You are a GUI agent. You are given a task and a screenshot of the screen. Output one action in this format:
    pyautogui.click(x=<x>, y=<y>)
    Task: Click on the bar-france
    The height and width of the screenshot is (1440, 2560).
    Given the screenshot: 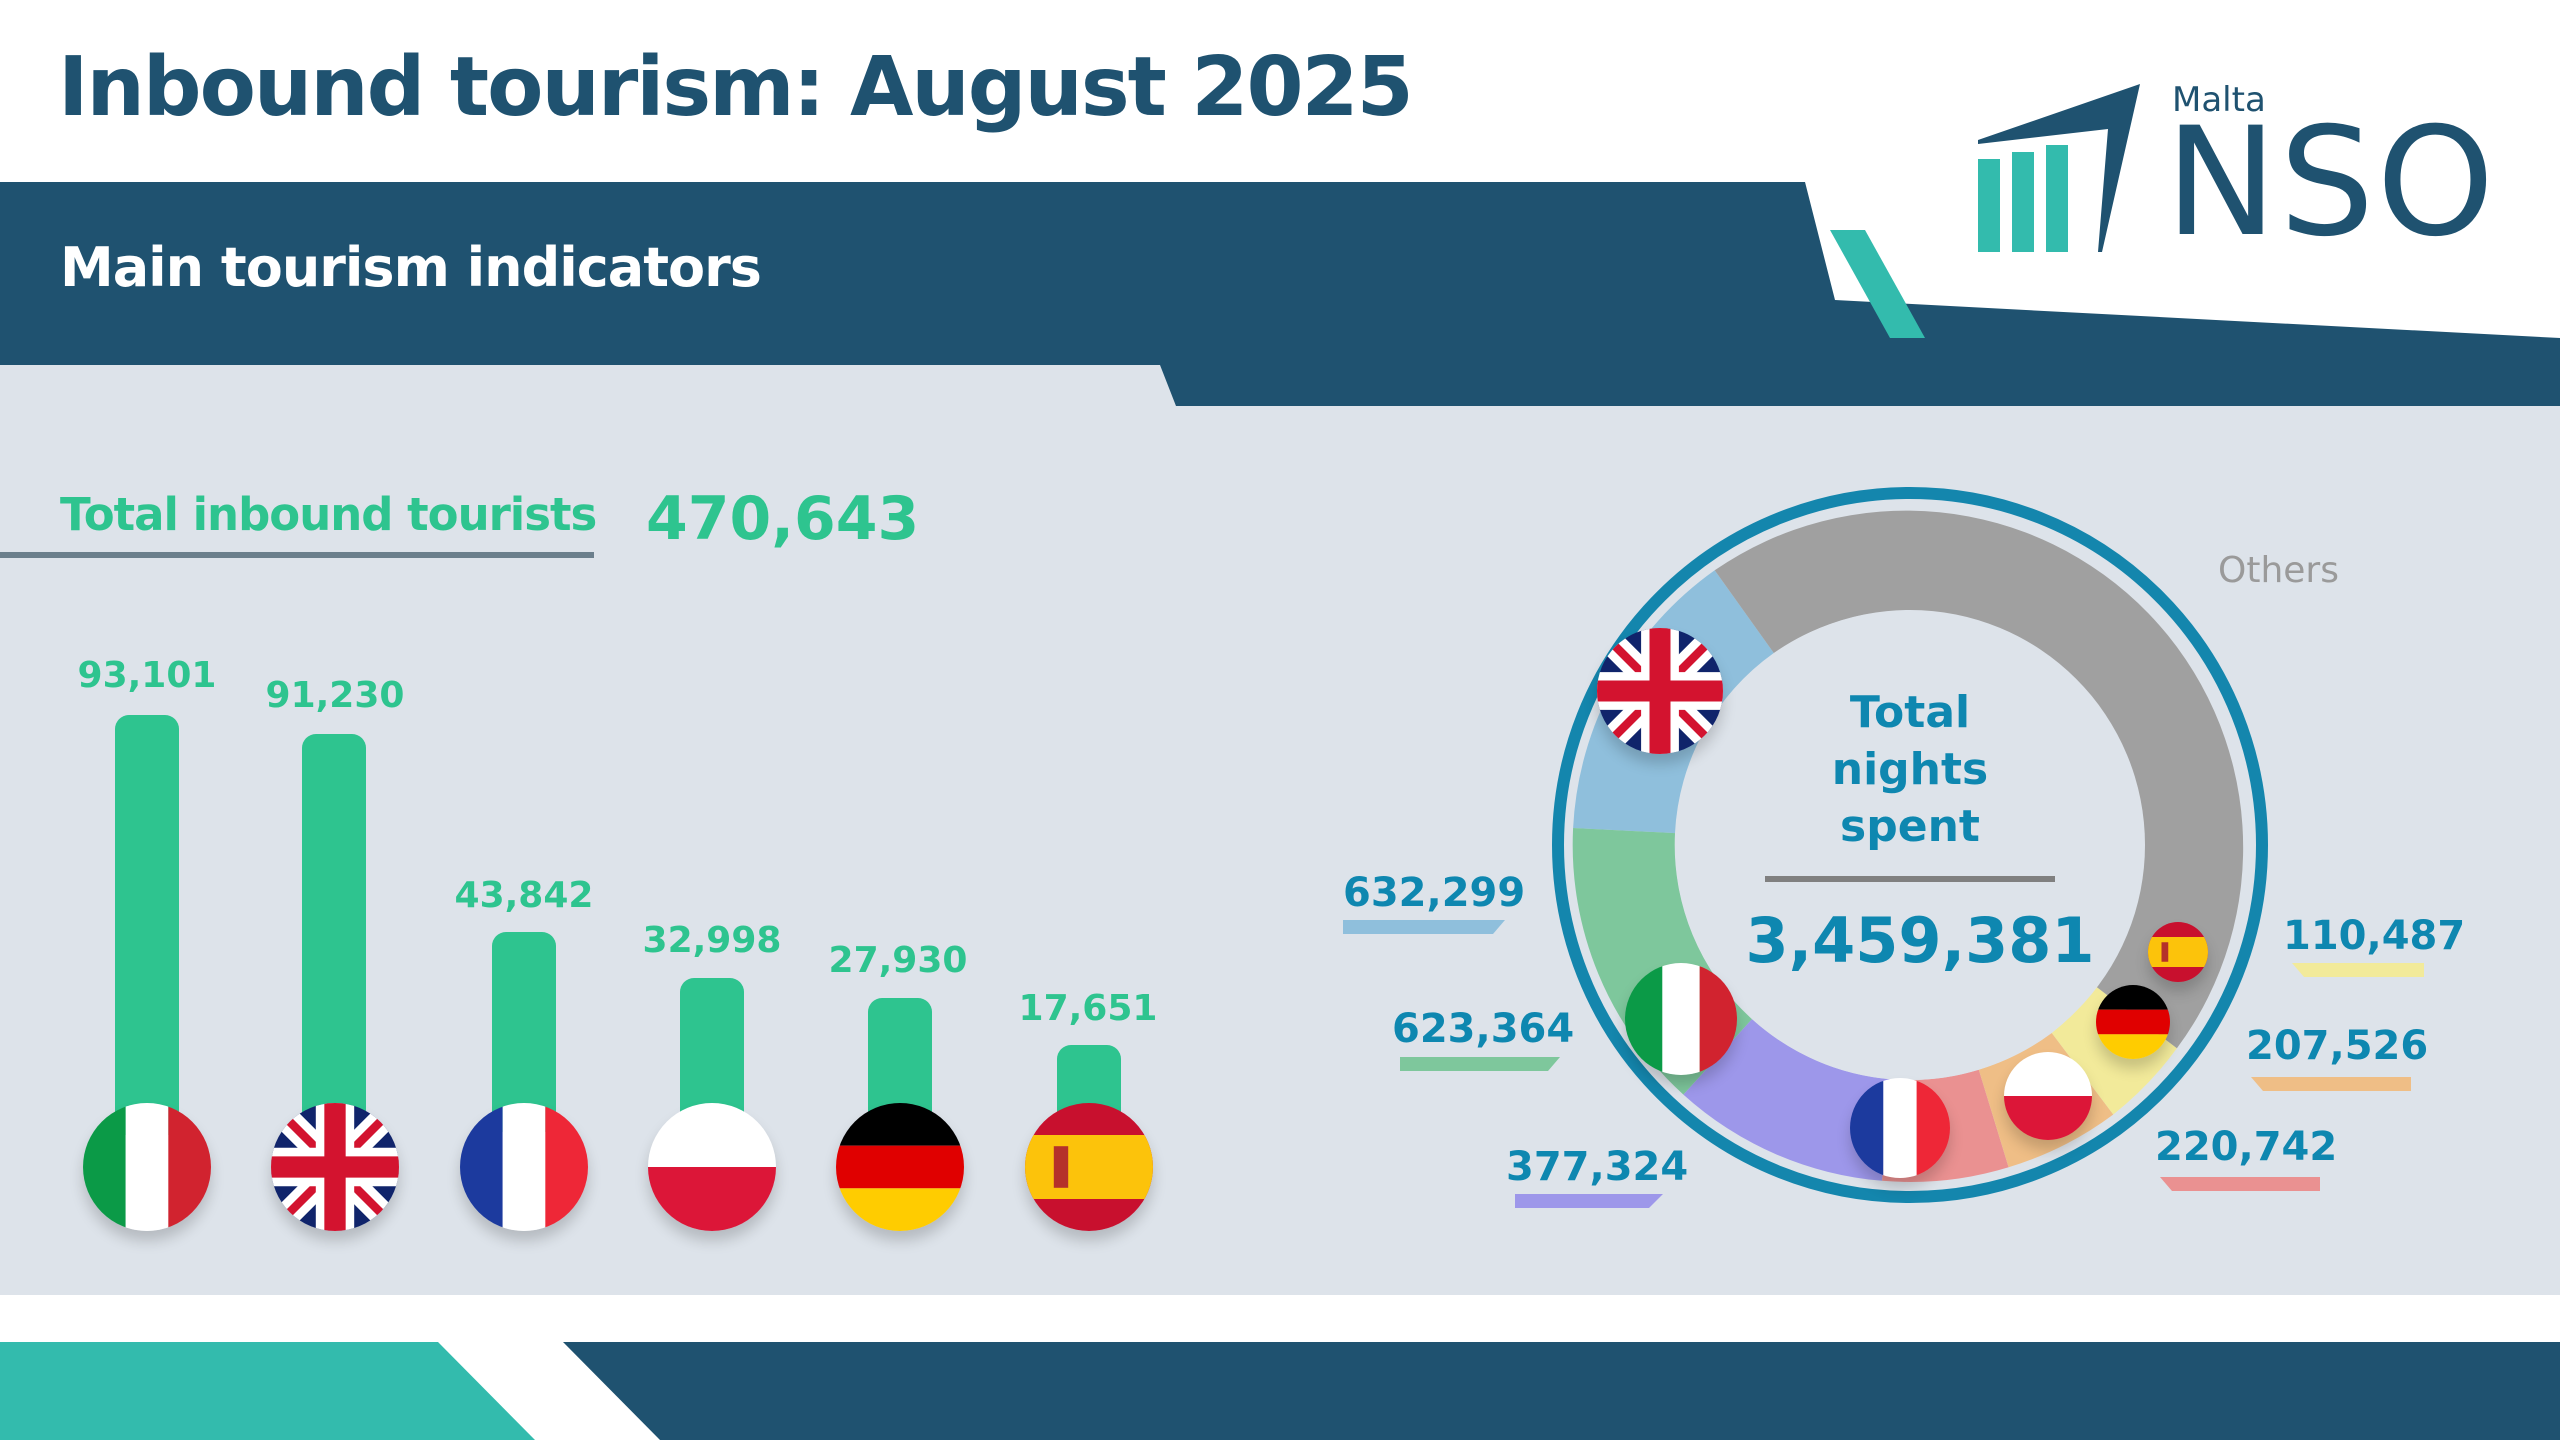 What is the action you would take?
    pyautogui.click(x=524, y=1032)
    